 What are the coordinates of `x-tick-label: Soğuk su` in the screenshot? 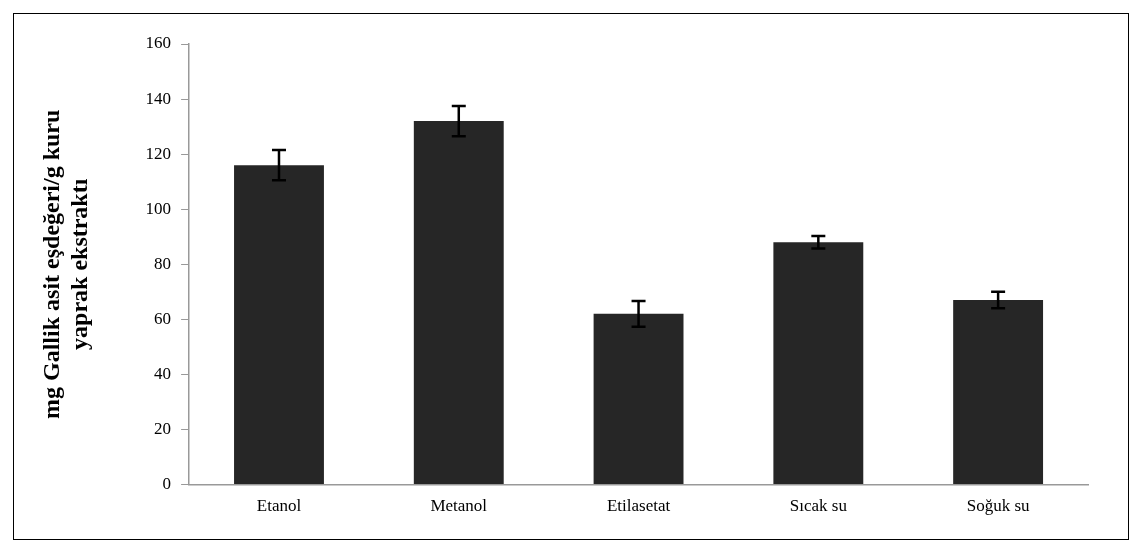 It's located at (998, 506).